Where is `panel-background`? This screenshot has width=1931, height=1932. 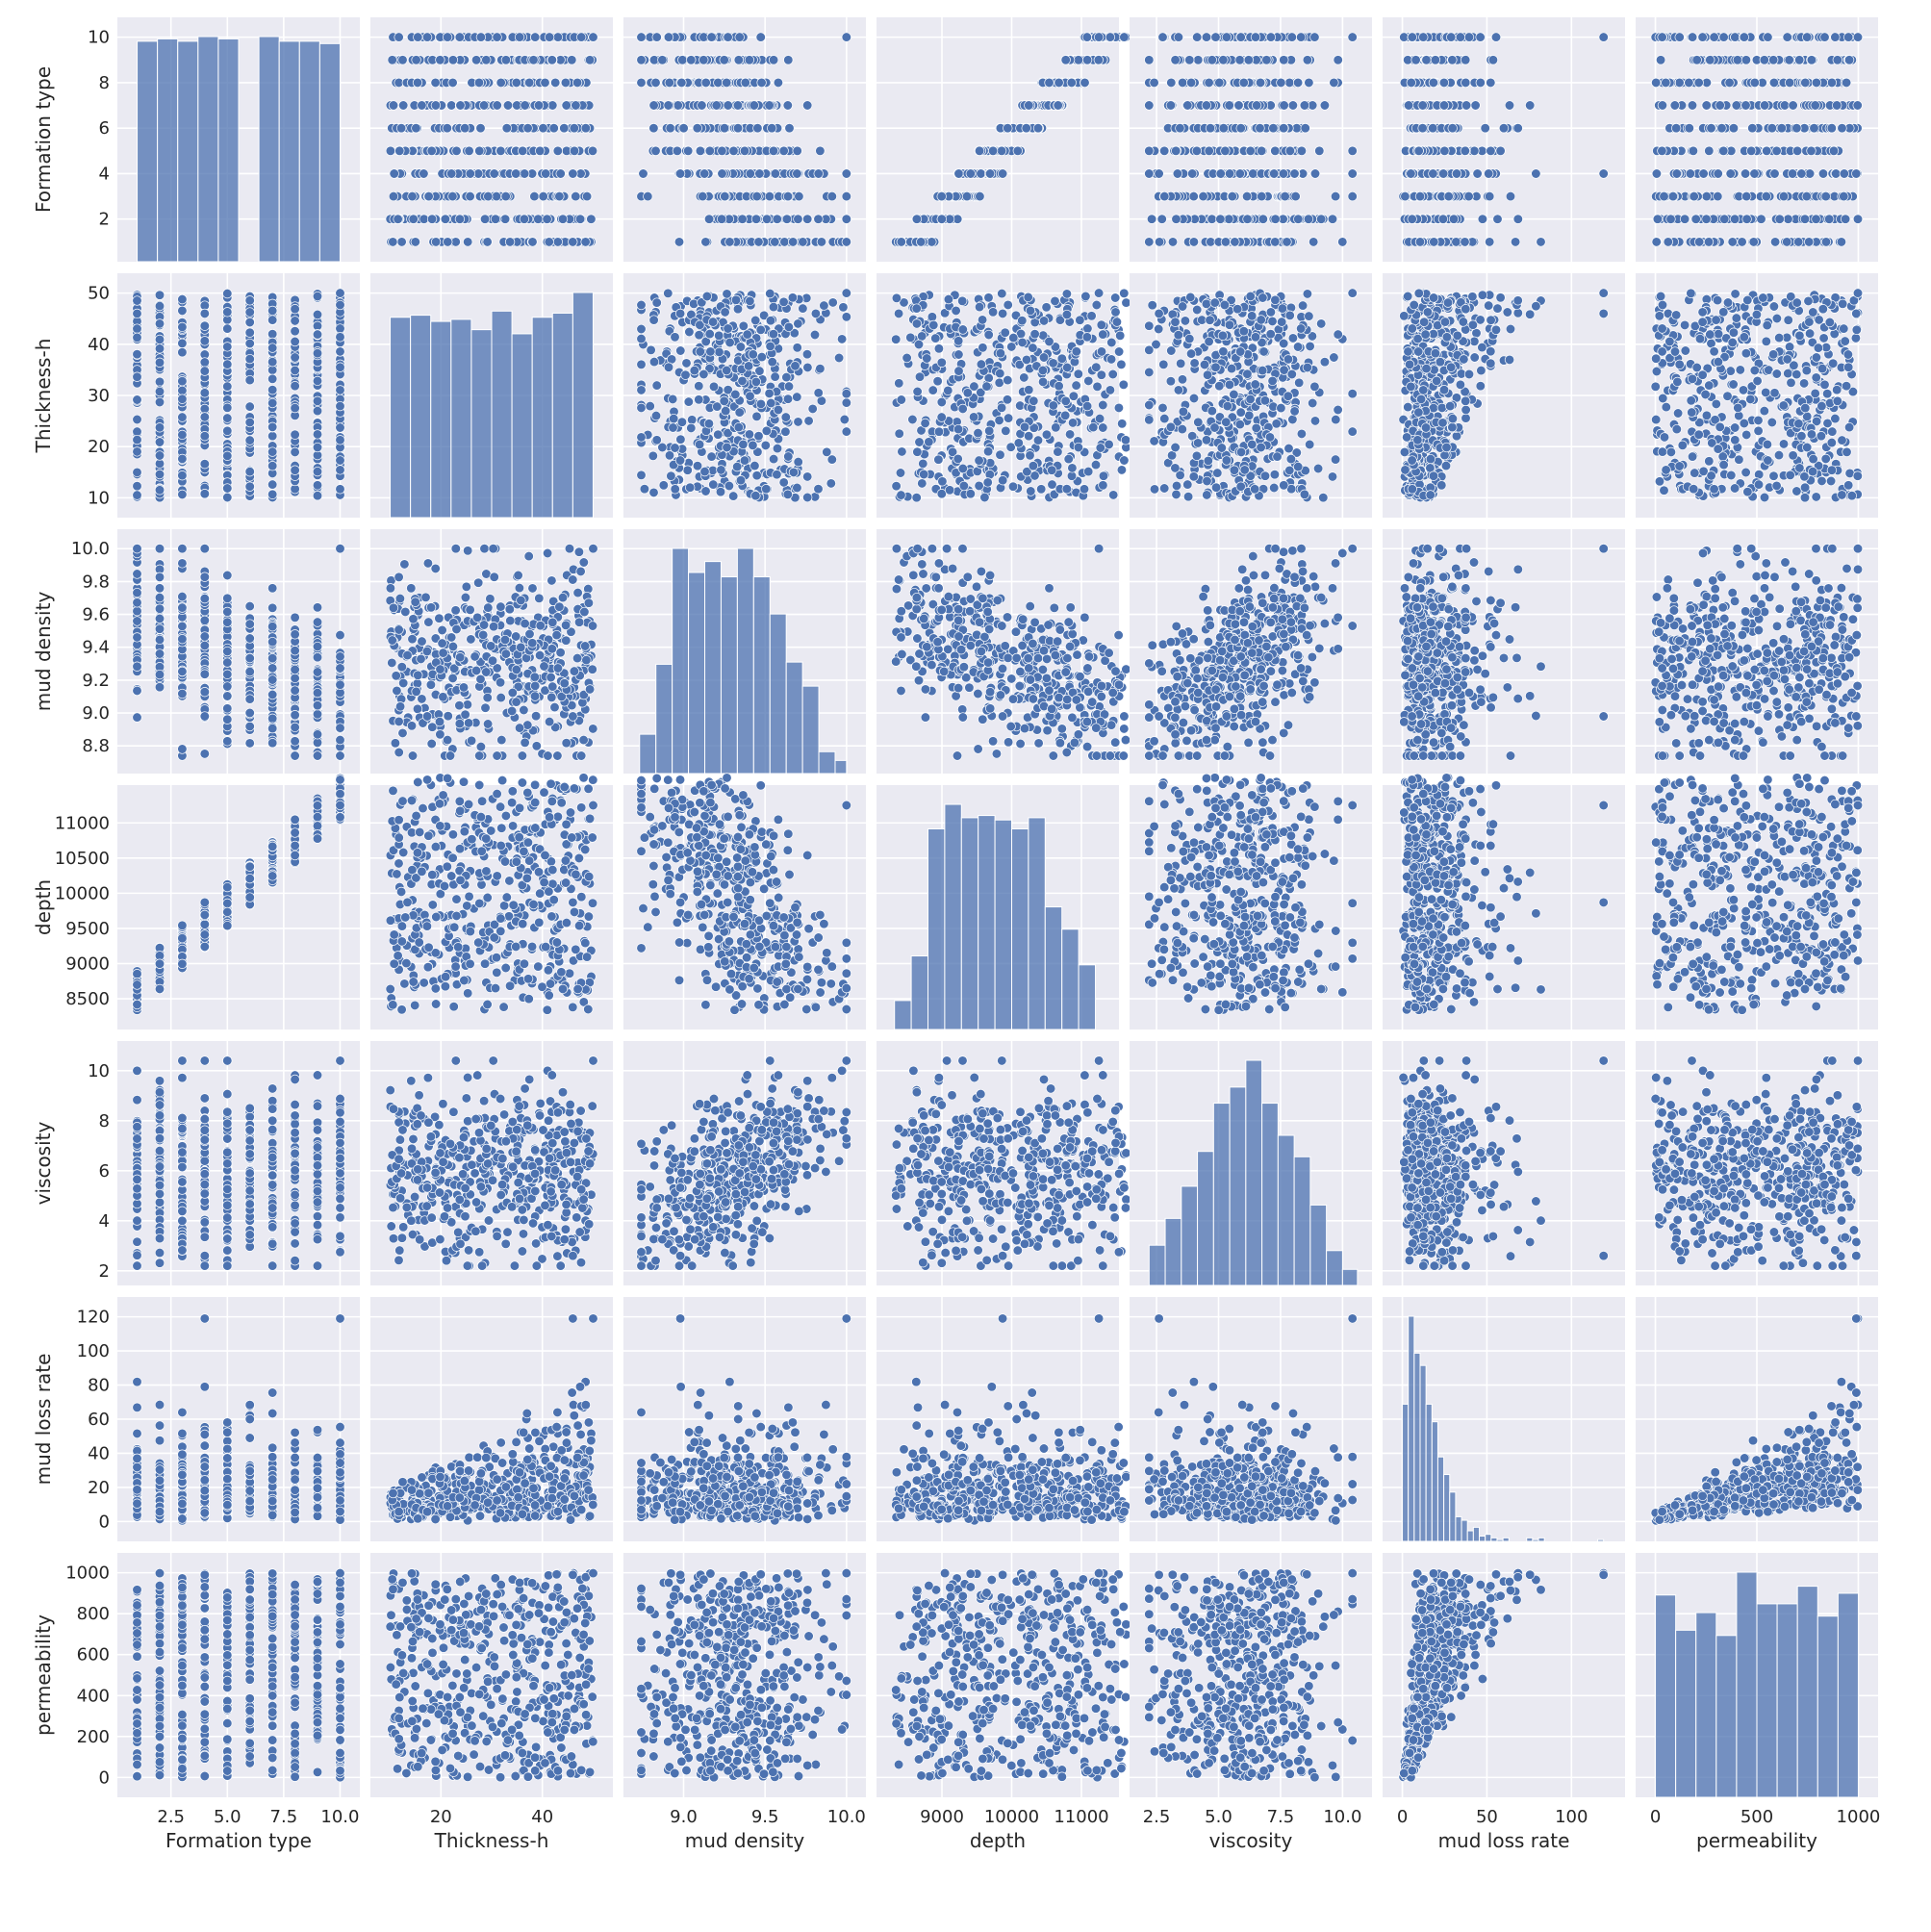
panel-background is located at coordinates (998, 139).